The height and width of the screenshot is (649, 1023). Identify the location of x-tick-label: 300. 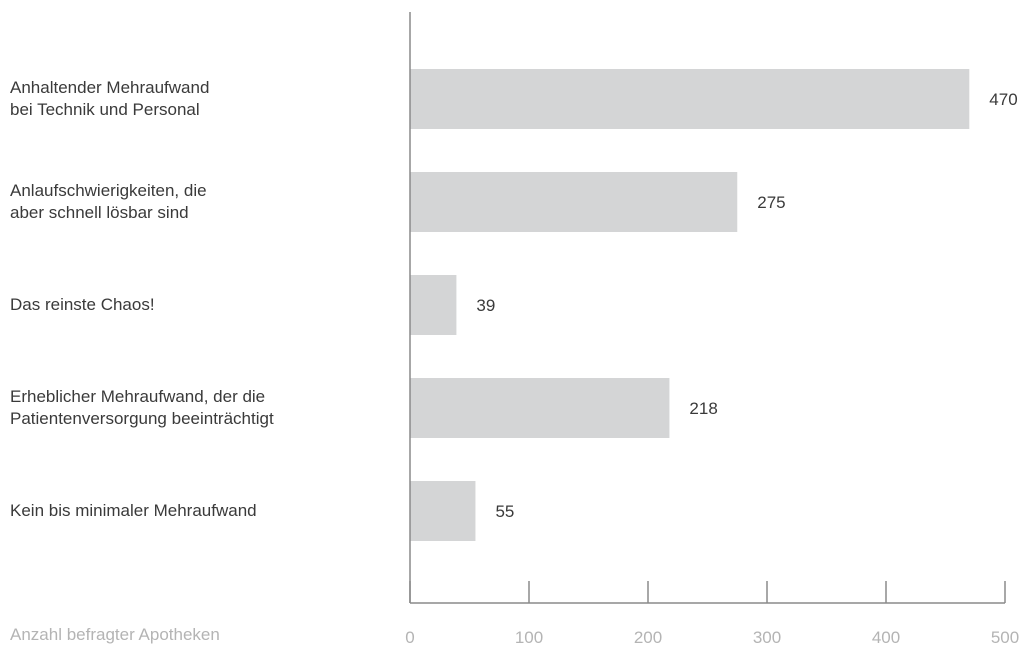
(767, 637).